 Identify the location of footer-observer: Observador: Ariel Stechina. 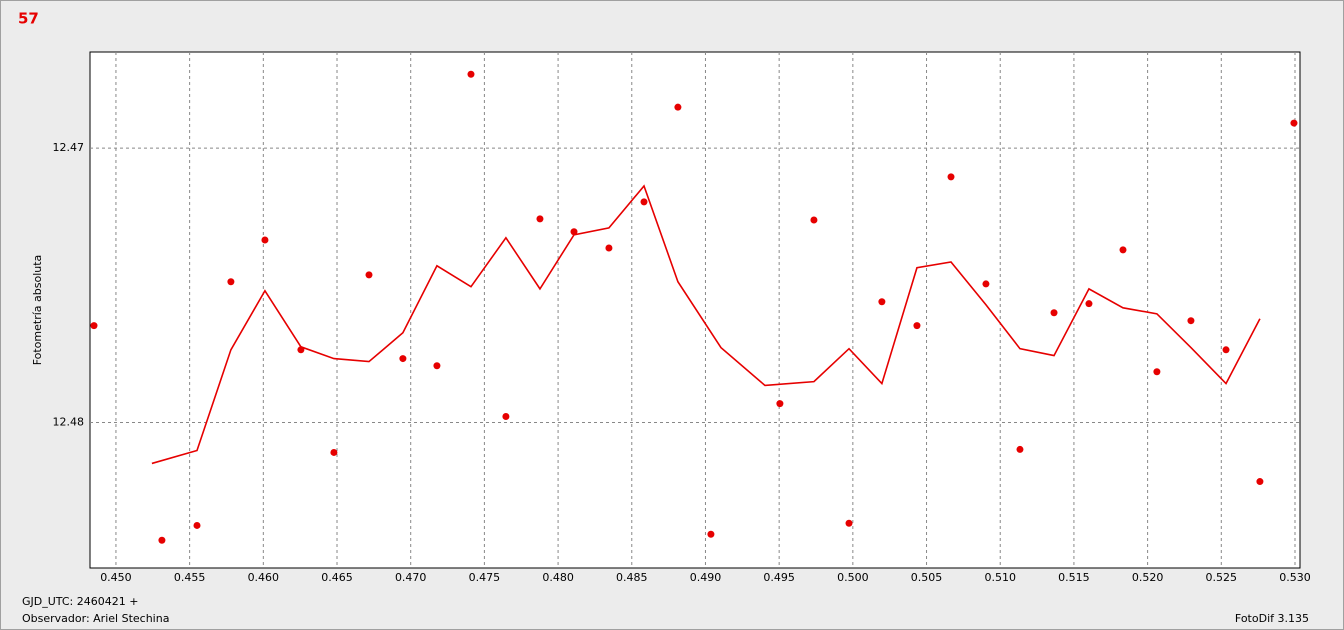
(95, 618).